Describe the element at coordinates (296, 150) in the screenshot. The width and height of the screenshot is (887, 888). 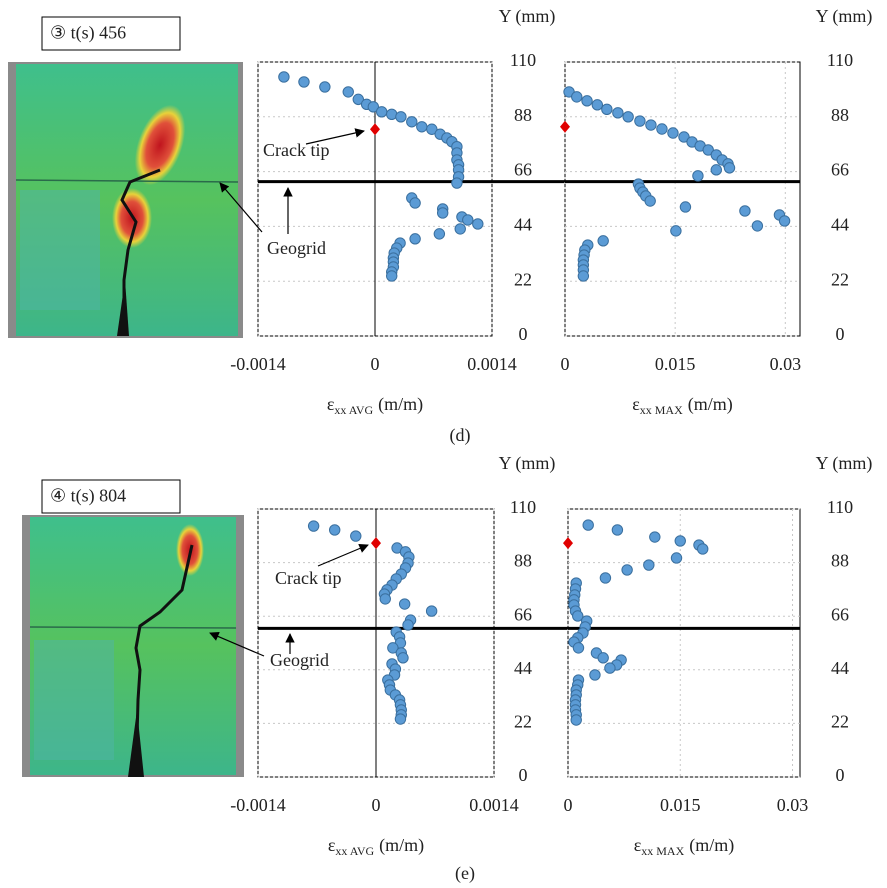
I see `annotation: Crack tip` at that location.